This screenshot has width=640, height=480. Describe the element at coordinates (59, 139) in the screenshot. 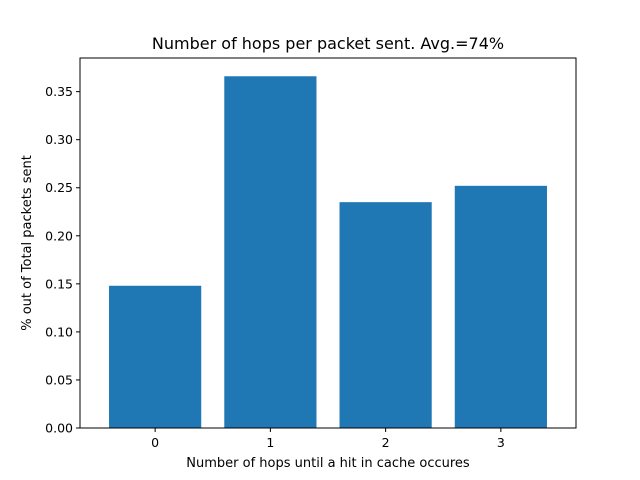

I see `y-tick-label-6: 0.30` at that location.